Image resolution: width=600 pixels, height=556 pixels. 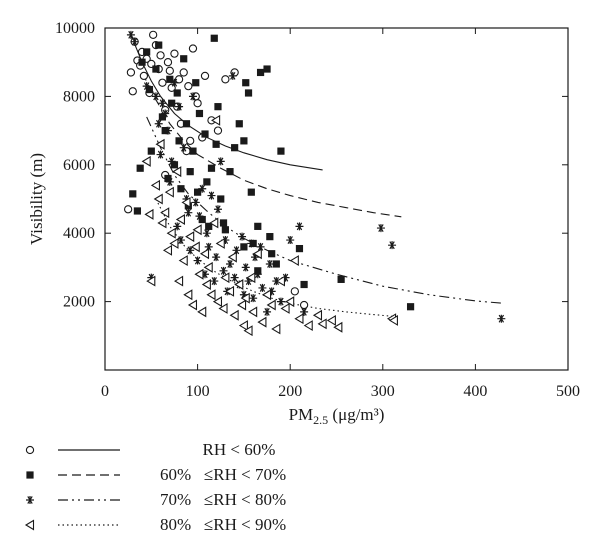 What do you see at coordinates (218, 449) in the screenshot?
I see `legend-label-rh-below-60: RH < 60%` at bounding box center [218, 449].